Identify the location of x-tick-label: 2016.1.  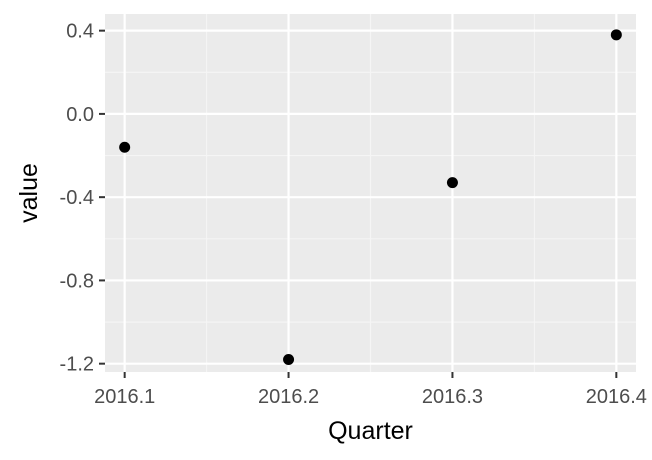
(124, 397).